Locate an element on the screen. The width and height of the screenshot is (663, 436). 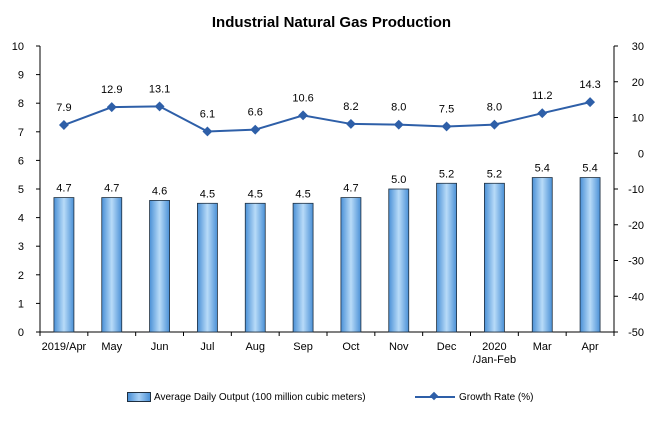
left-y-tick-label: 5 is located at coordinates (21, 190).